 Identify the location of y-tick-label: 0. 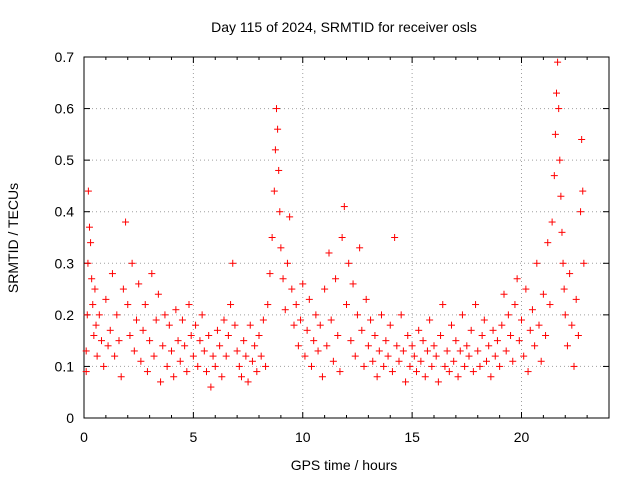
(70, 418).